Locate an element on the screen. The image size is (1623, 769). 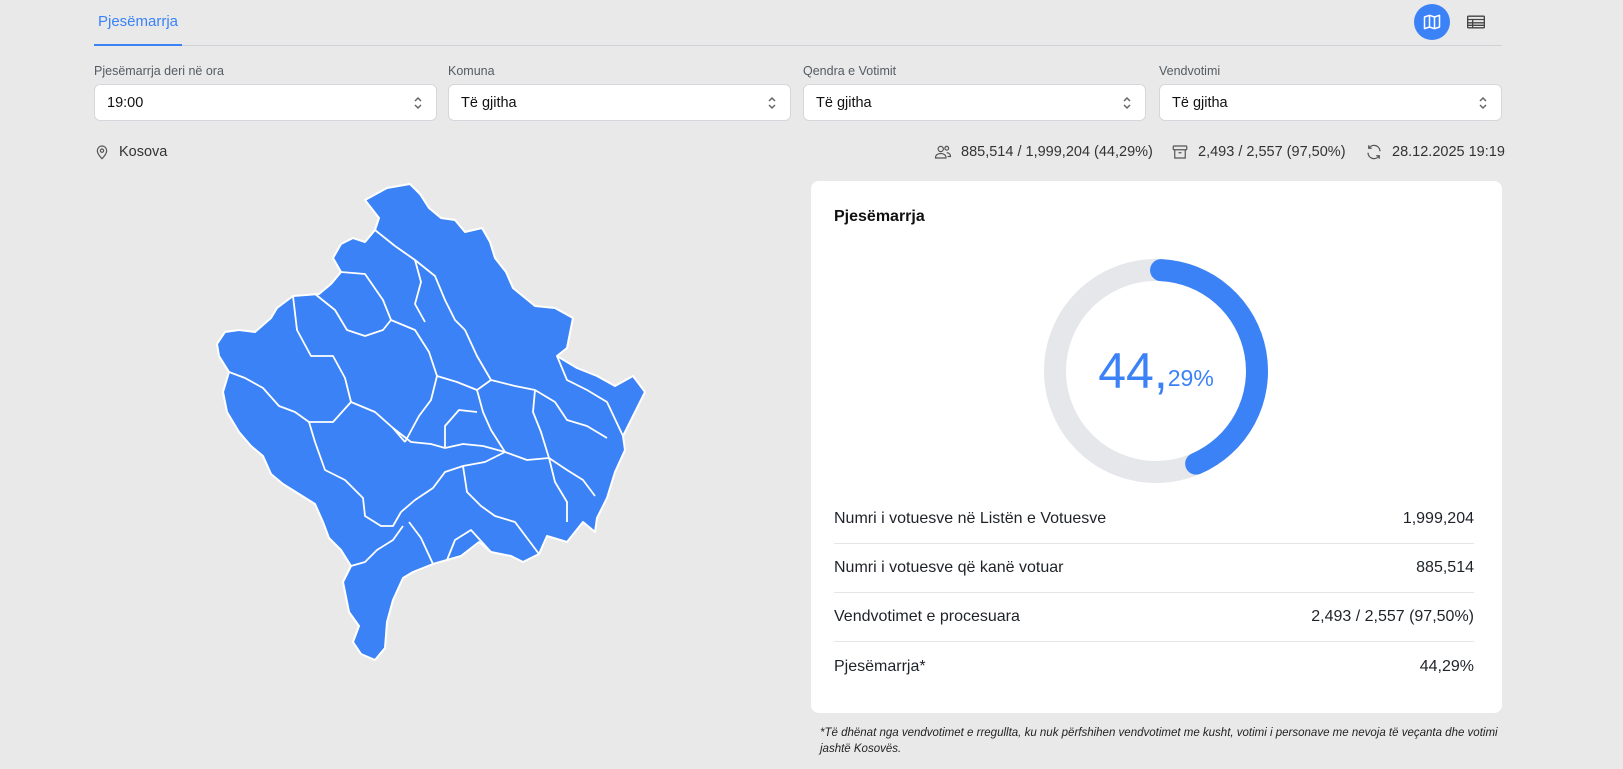
table-icon is located at coordinates (1476, 22).